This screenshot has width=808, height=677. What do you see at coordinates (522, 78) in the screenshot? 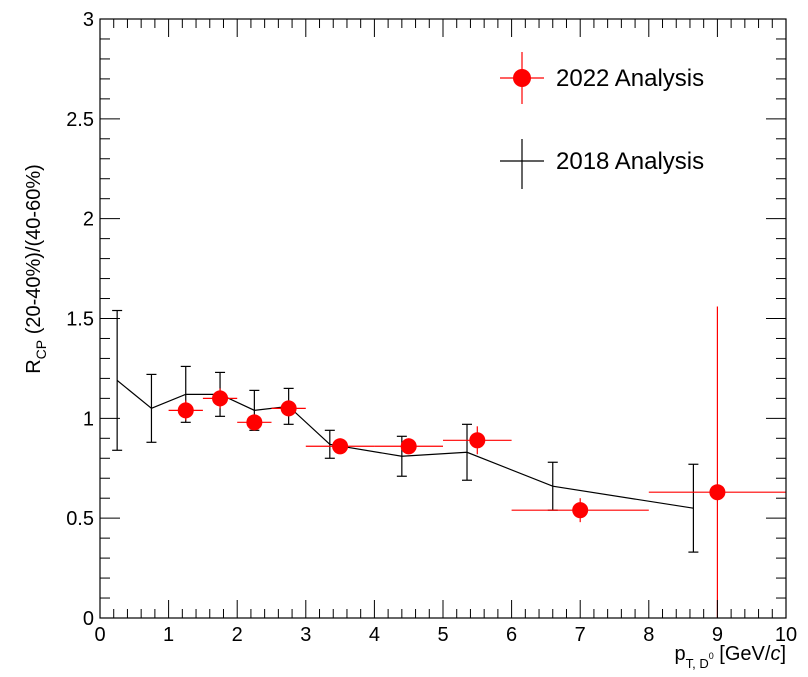
I see `legend-2022-marker` at bounding box center [522, 78].